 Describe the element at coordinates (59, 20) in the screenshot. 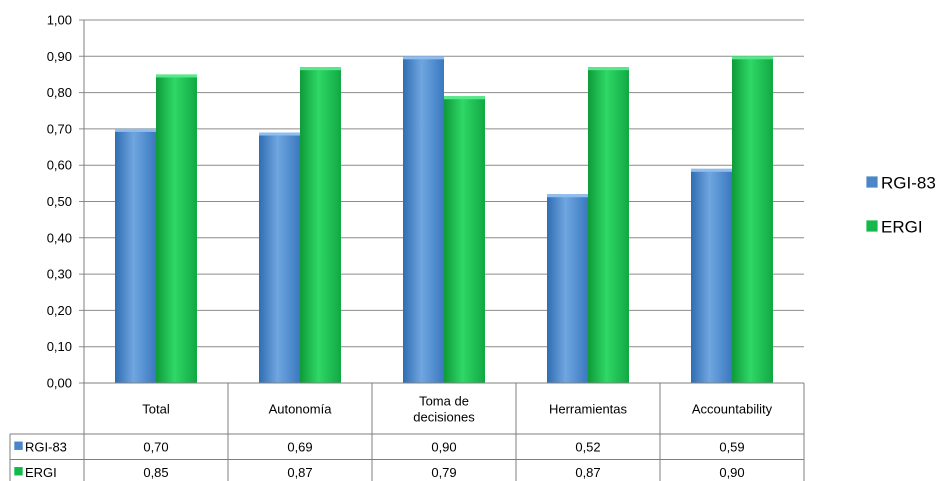

I see `y-tick-label: 1,00` at that location.